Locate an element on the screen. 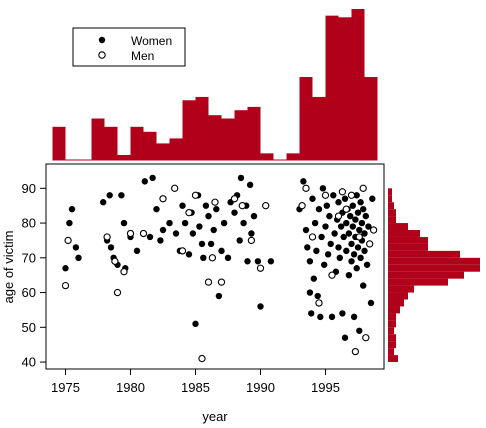 The width and height of the screenshot is (486, 428). x-tick-label: 1995 is located at coordinates (325, 387).